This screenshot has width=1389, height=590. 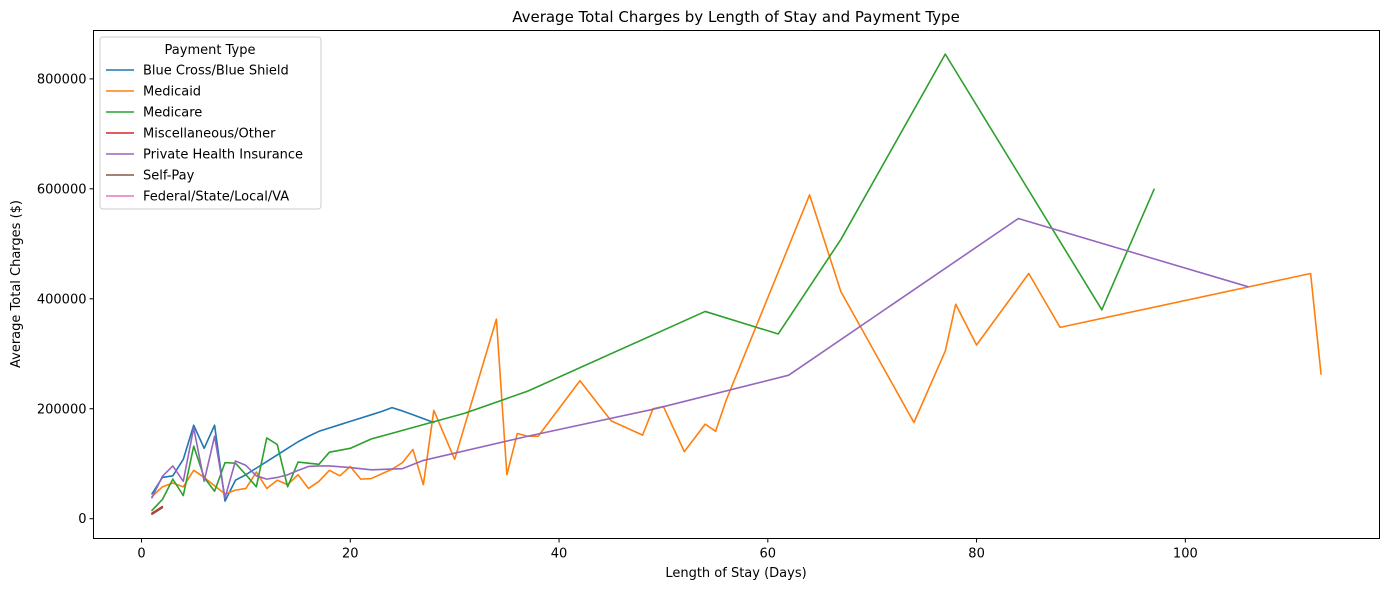 What do you see at coordinates (169, 176) in the screenshot?
I see `legend-label-5: Self-Pay` at bounding box center [169, 176].